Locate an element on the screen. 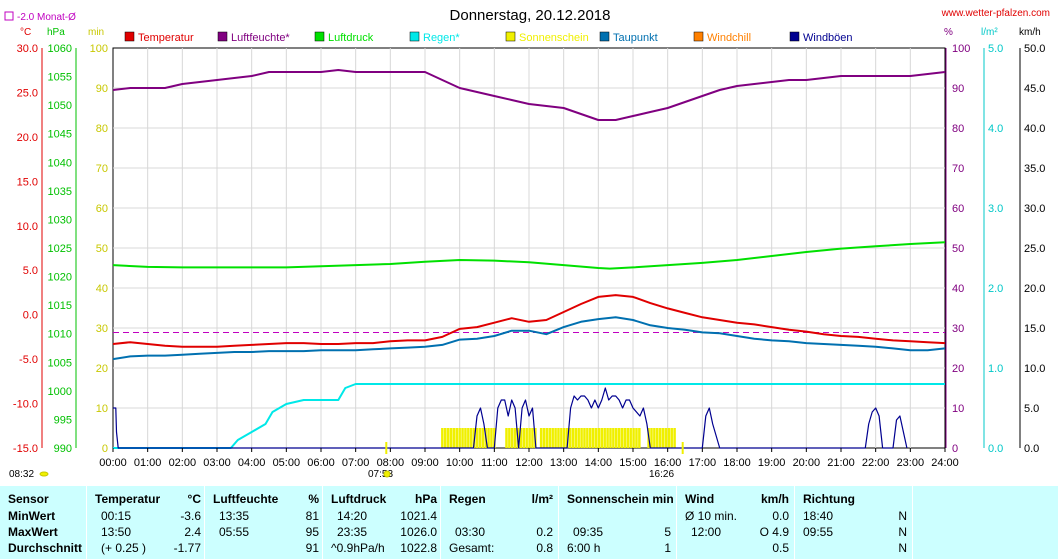  rain-axis-tick-label: 2.0 is located at coordinates (995, 289).